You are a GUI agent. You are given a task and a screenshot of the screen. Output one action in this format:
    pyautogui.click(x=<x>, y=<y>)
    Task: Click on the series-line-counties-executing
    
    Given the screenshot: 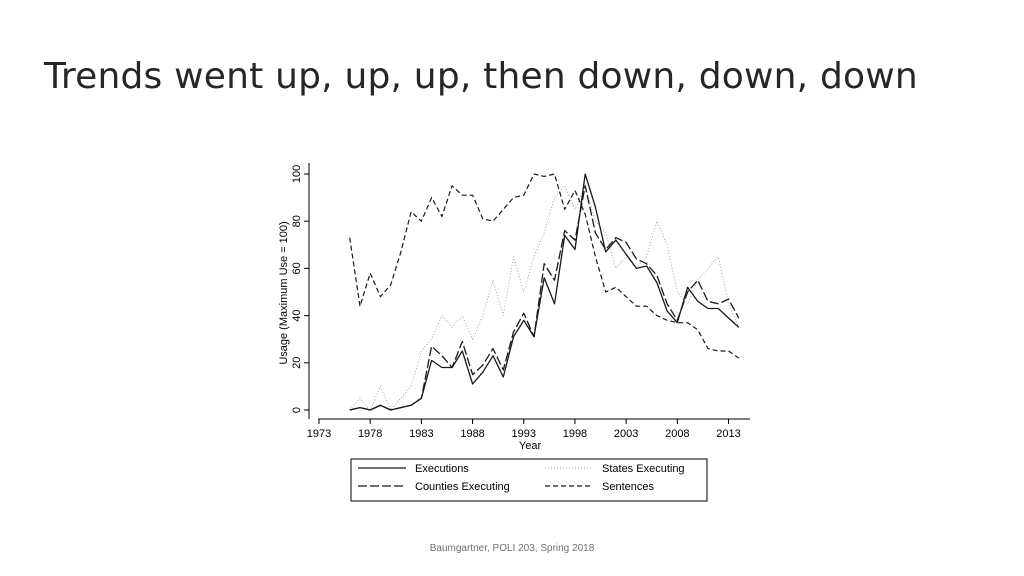 What is the action you would take?
    pyautogui.click(x=544, y=298)
    